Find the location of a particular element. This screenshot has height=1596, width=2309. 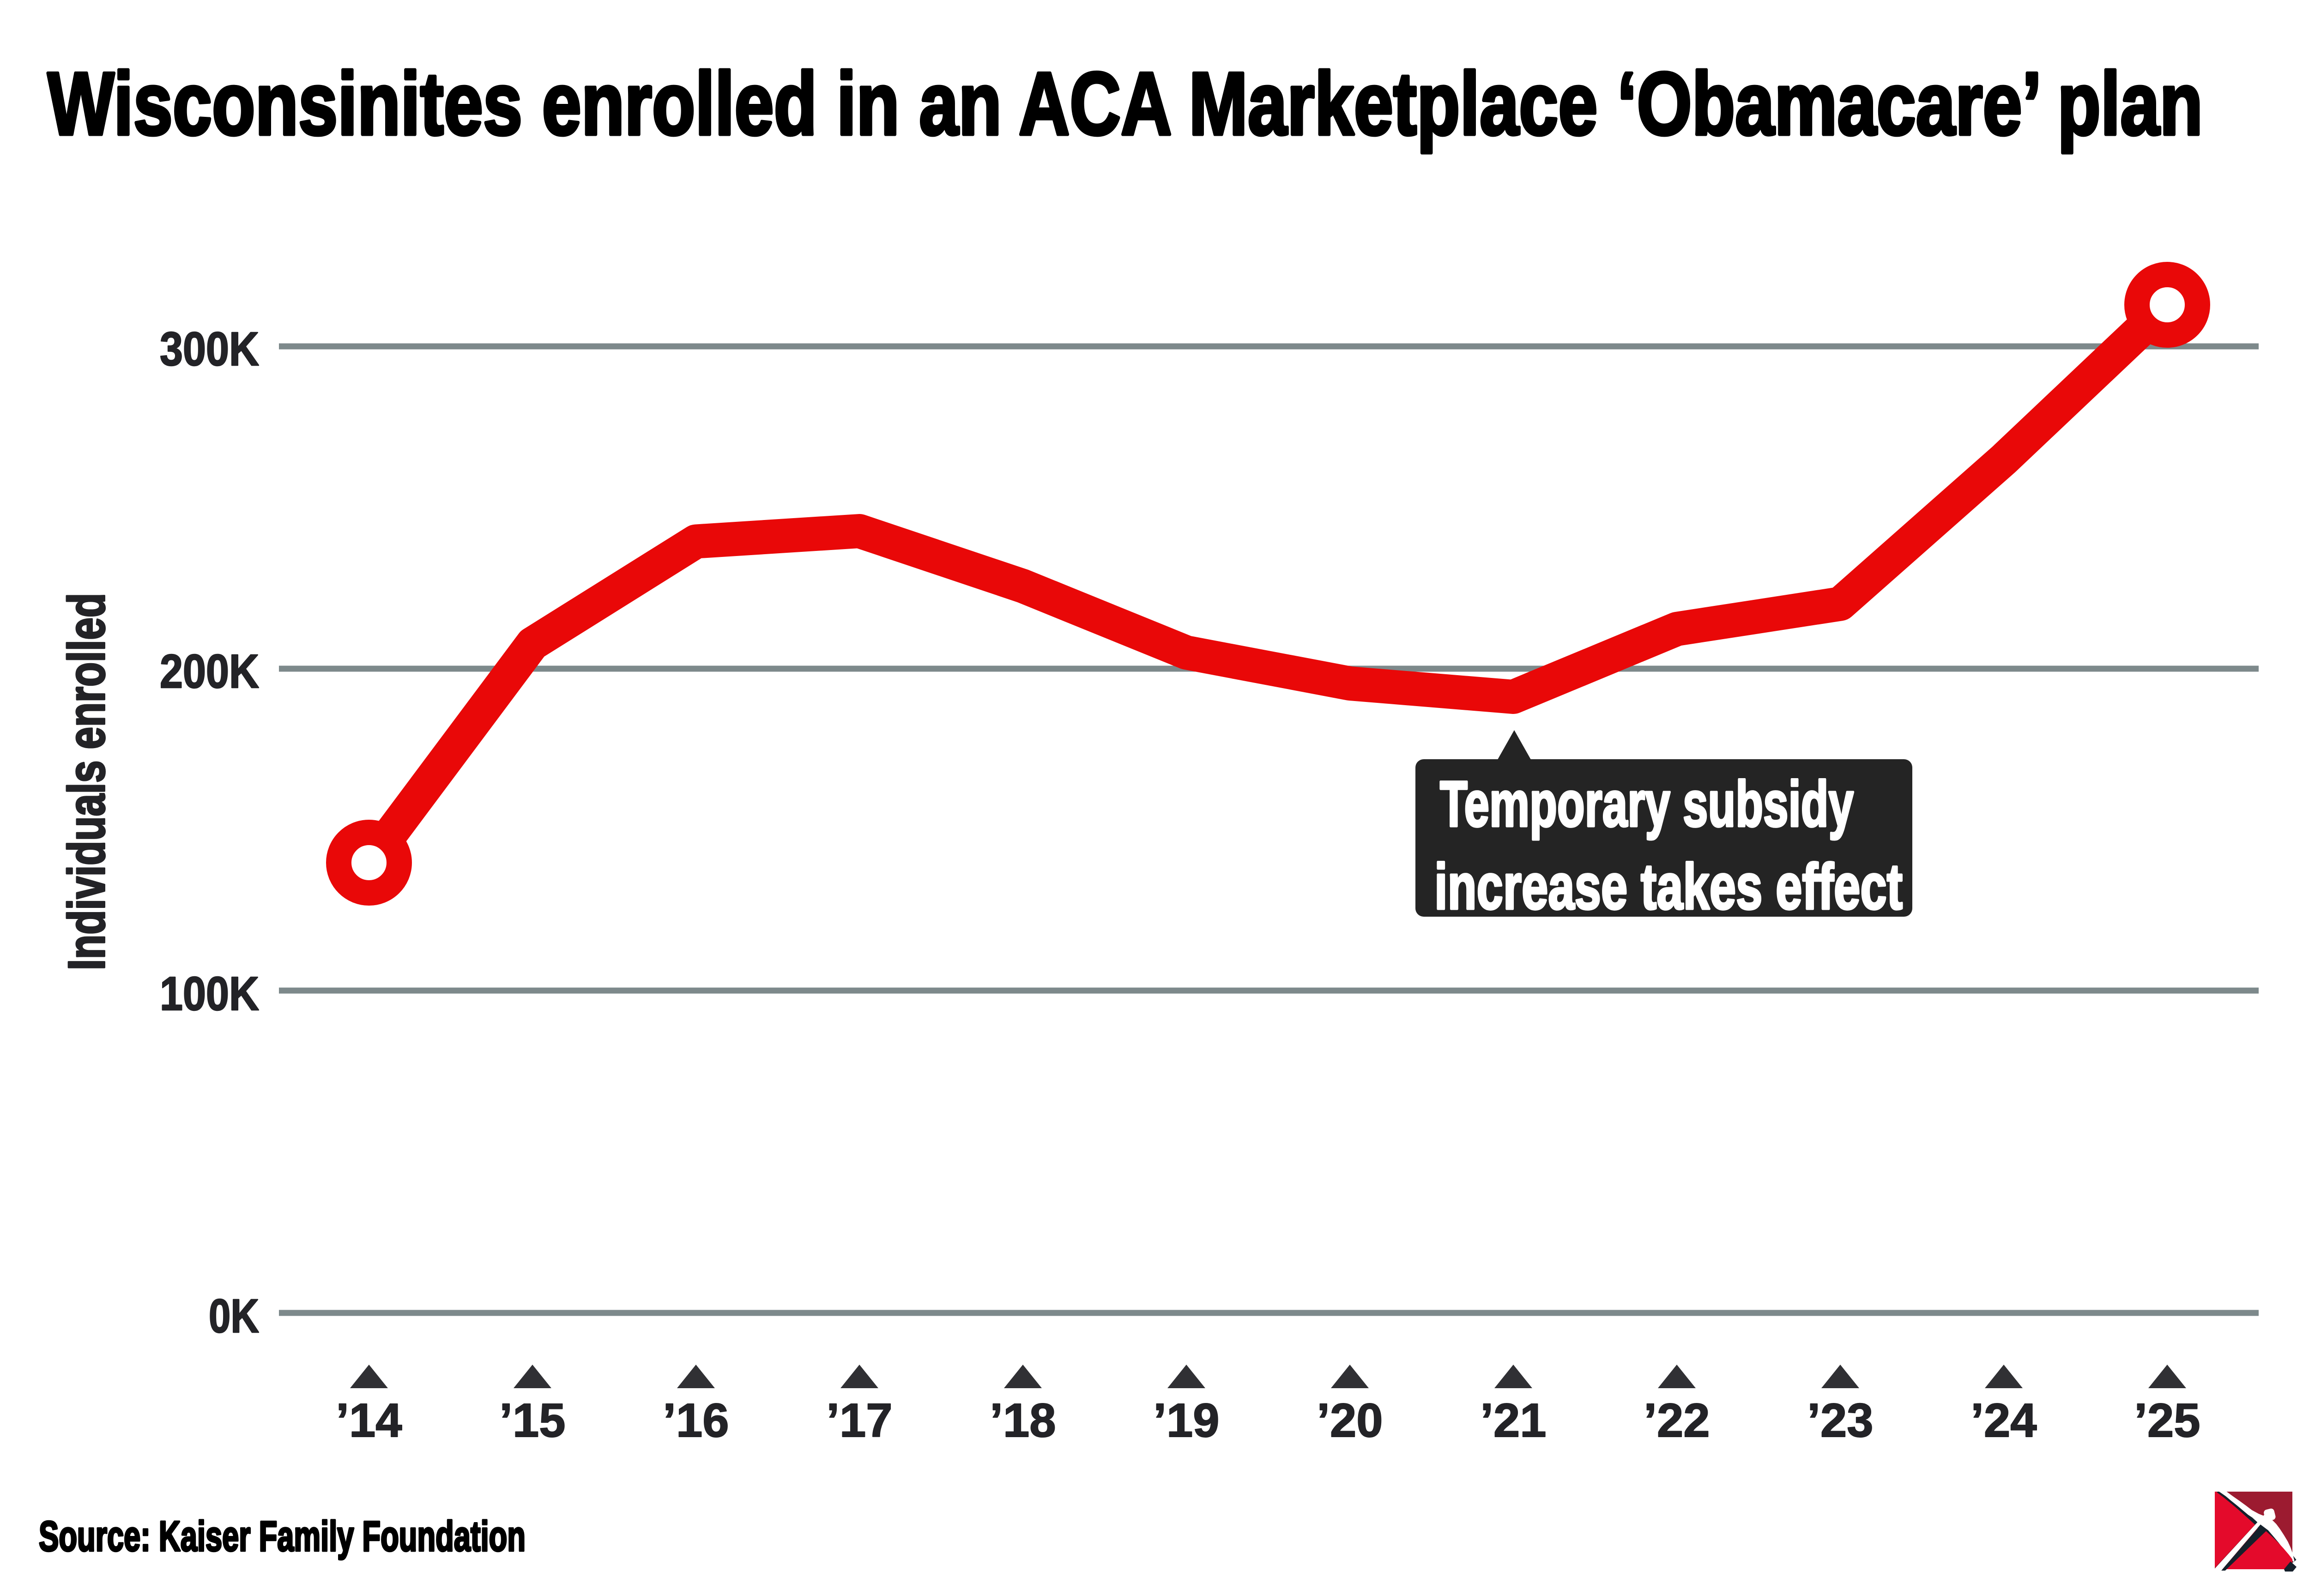

svg-text: 100K is located at coordinates (210, 994).